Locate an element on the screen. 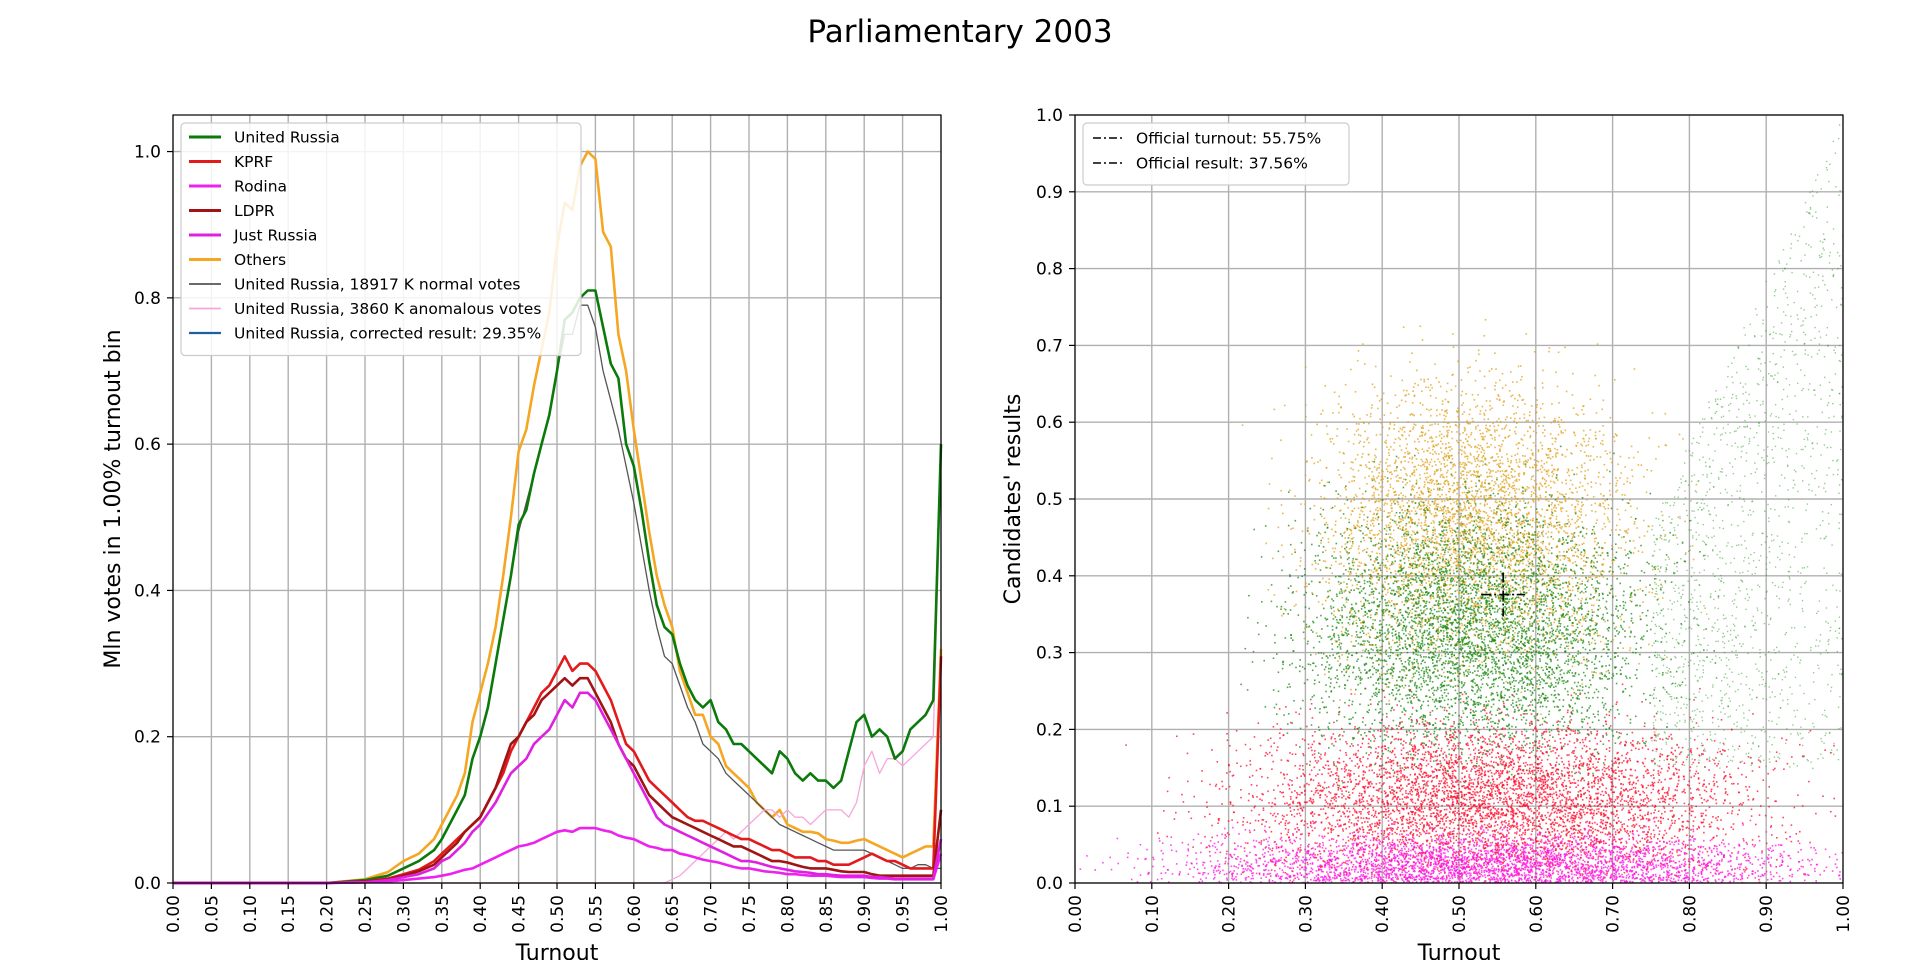 This screenshot has width=1920, height=960. y-tick-label: 0.0 is located at coordinates (147, 884).